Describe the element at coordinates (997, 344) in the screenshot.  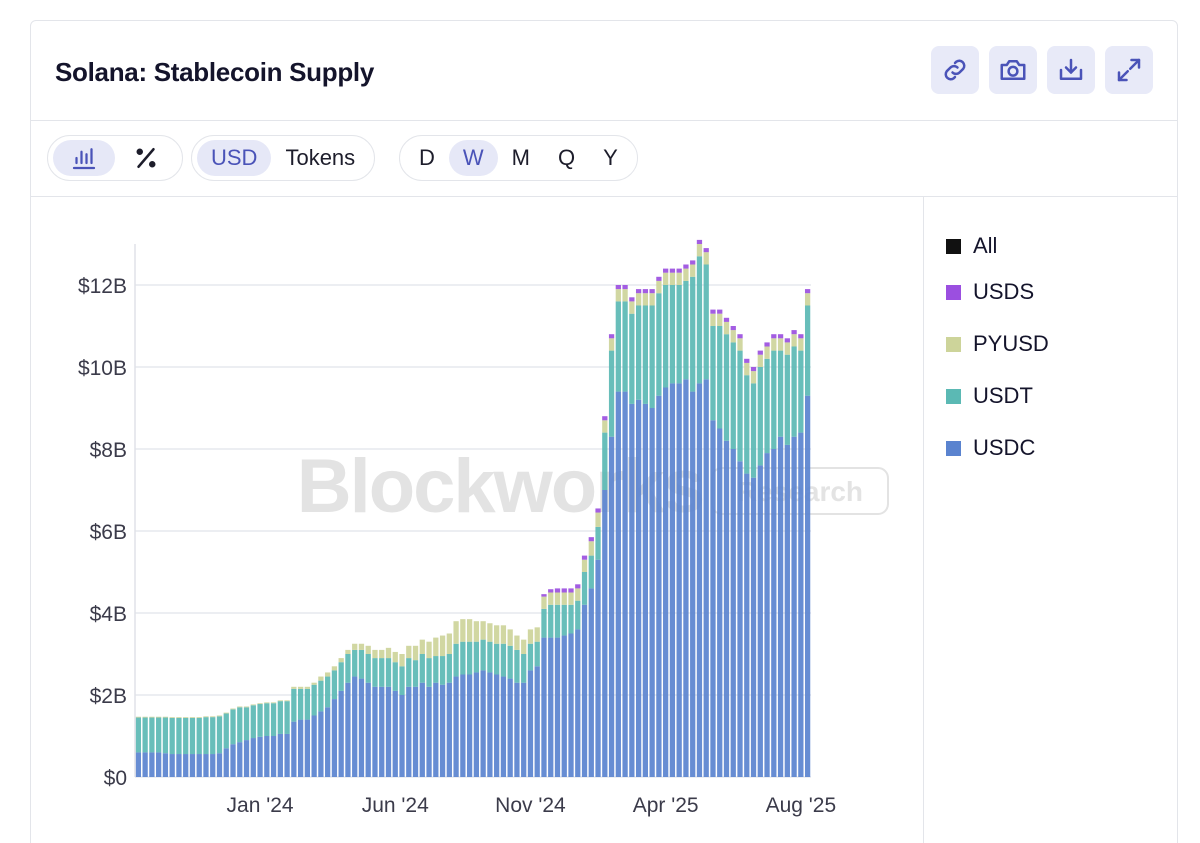
I see `legend-item-pyusd: PYUSD` at that location.